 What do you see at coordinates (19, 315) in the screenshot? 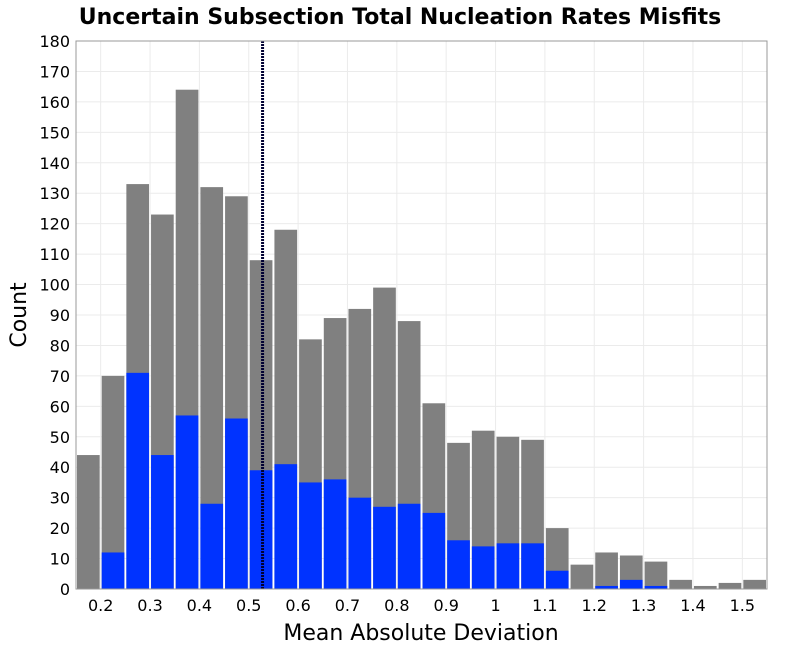
I see `y-axis-label: Count` at bounding box center [19, 315].